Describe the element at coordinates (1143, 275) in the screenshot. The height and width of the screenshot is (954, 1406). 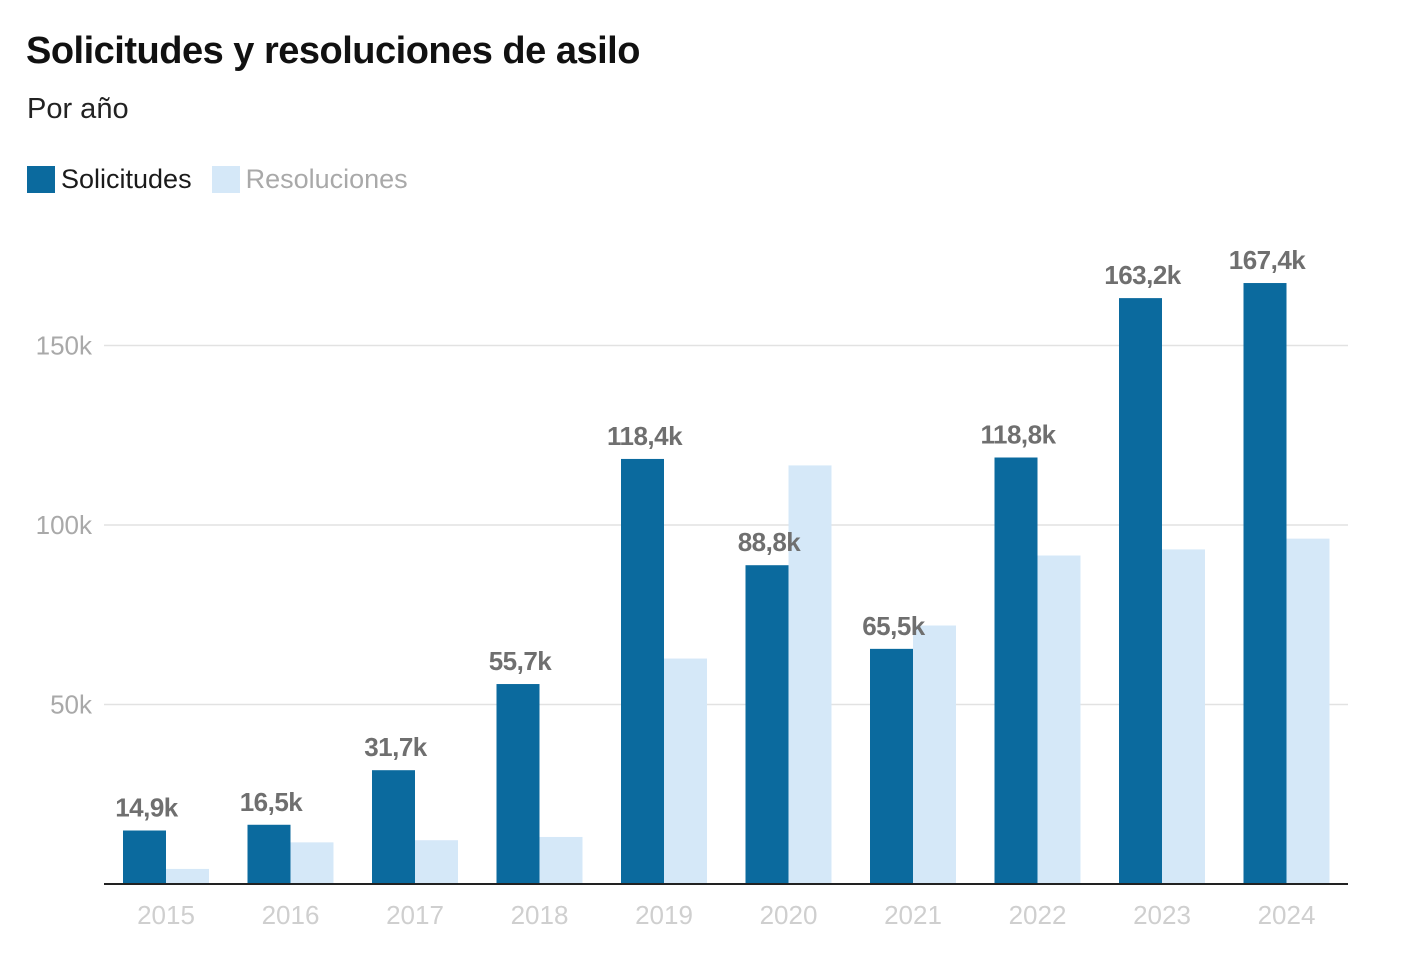
I see `data-label-solicitudes-2023: 163,2k` at that location.